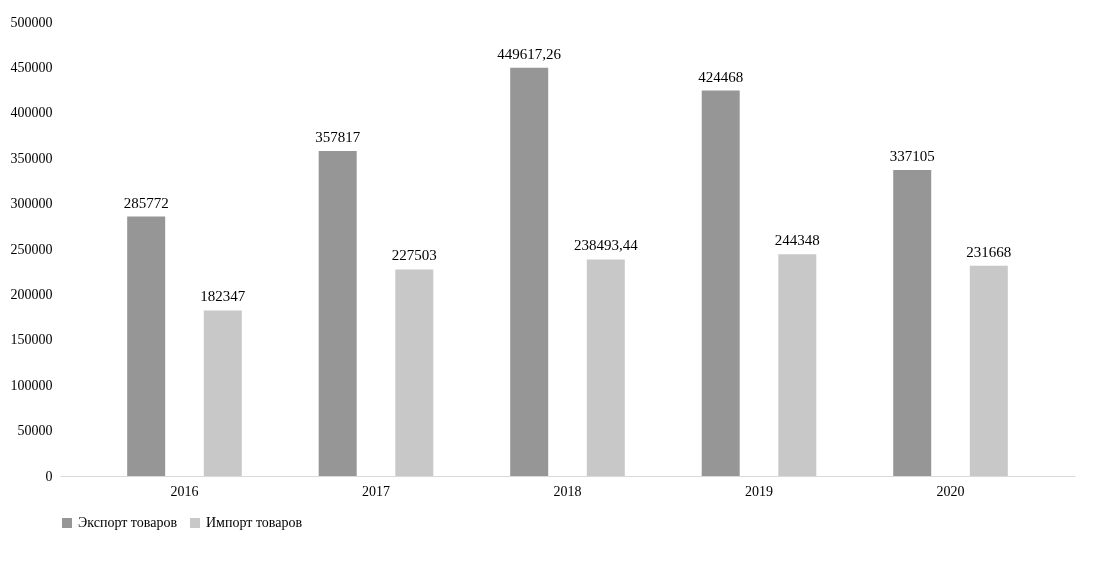  Describe the element at coordinates (989, 251) in the screenshot. I see `data-label: 231668` at that location.